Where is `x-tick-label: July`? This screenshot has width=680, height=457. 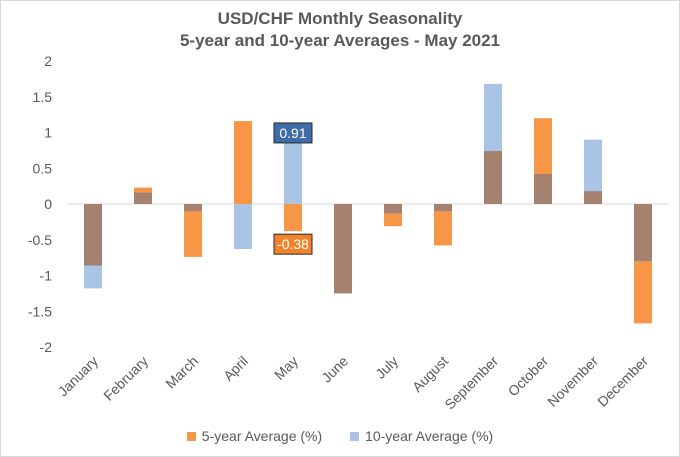
x-tick-label: July is located at coordinates (386, 367).